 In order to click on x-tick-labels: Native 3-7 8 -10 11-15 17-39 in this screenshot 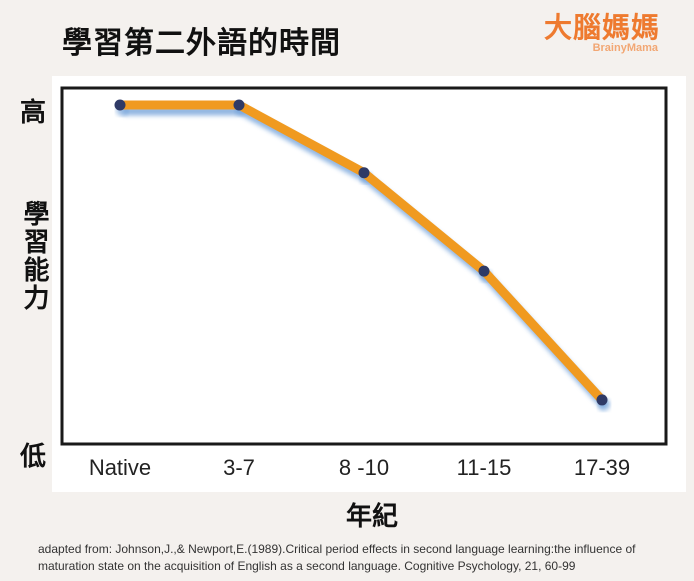, I will do `click(359, 467)`.